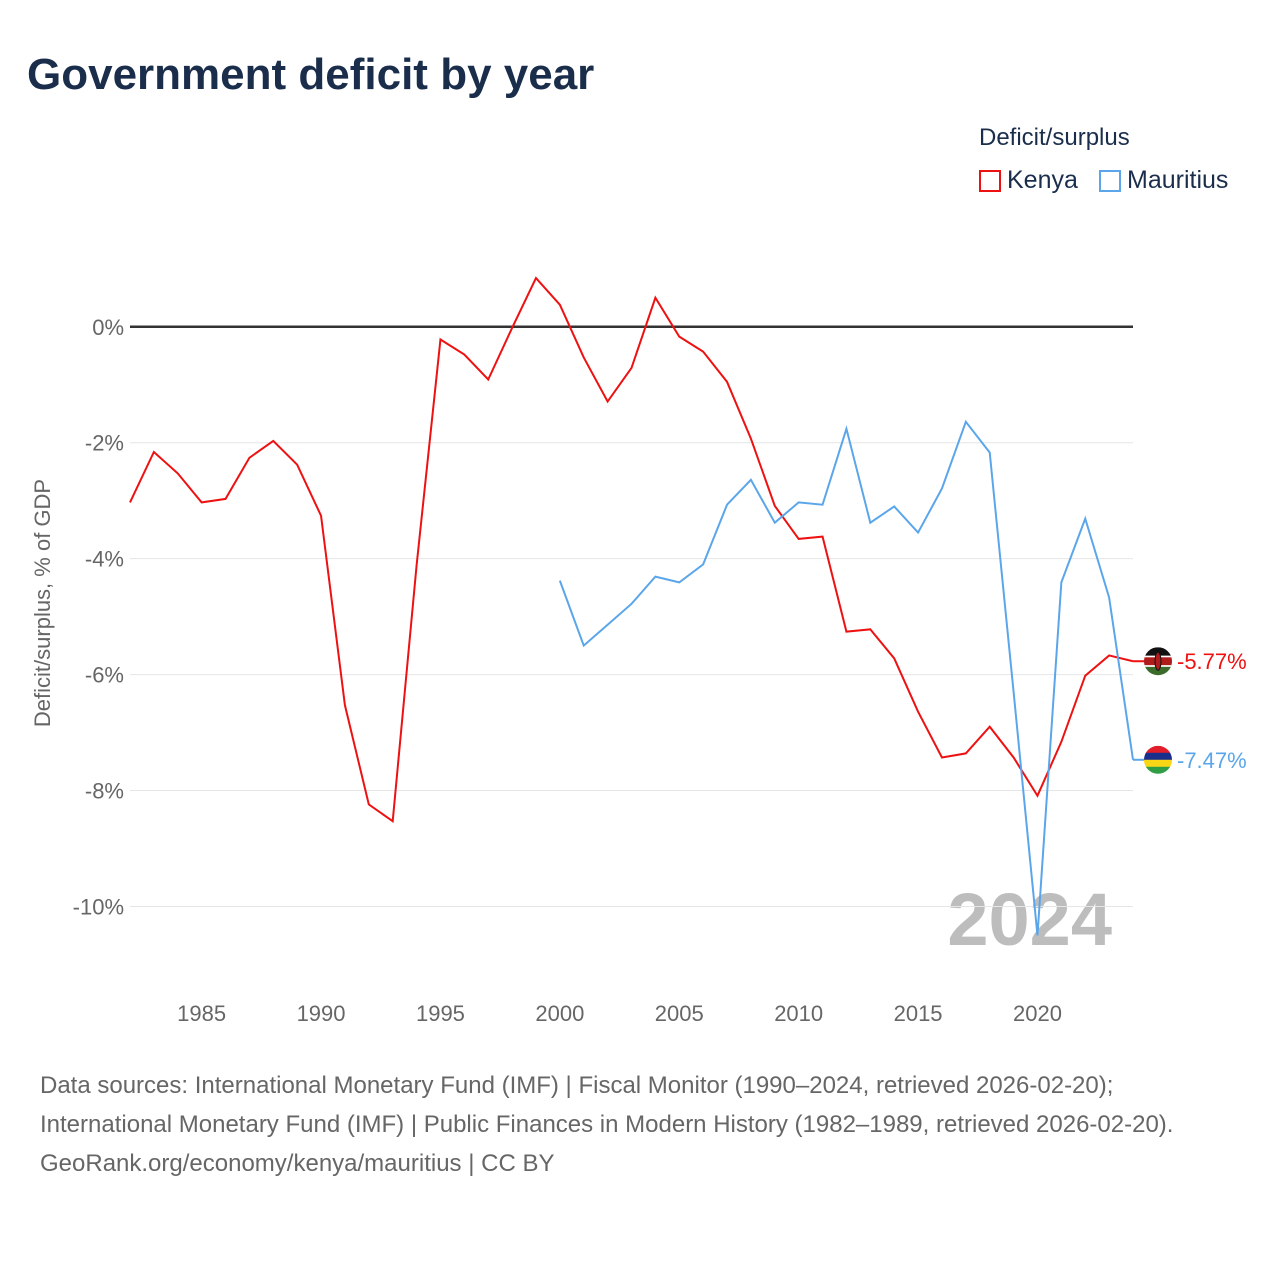 The width and height of the screenshot is (1280, 1280). I want to click on chart-title: Government deficit by year, so click(311, 74).